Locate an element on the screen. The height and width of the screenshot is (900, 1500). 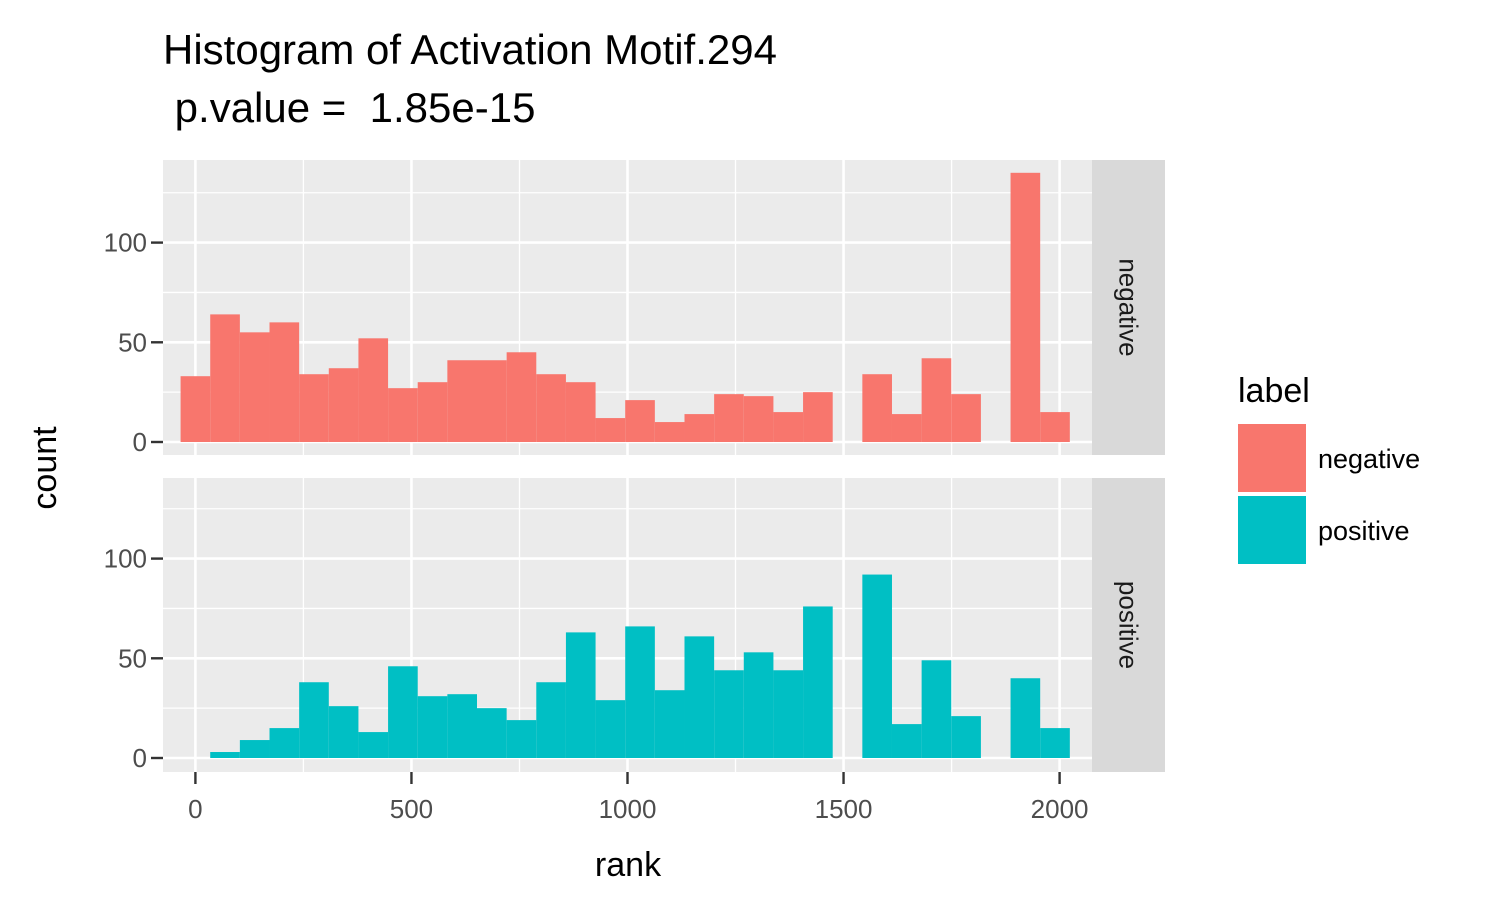
x-tick-label: 0 is located at coordinates (195, 809).